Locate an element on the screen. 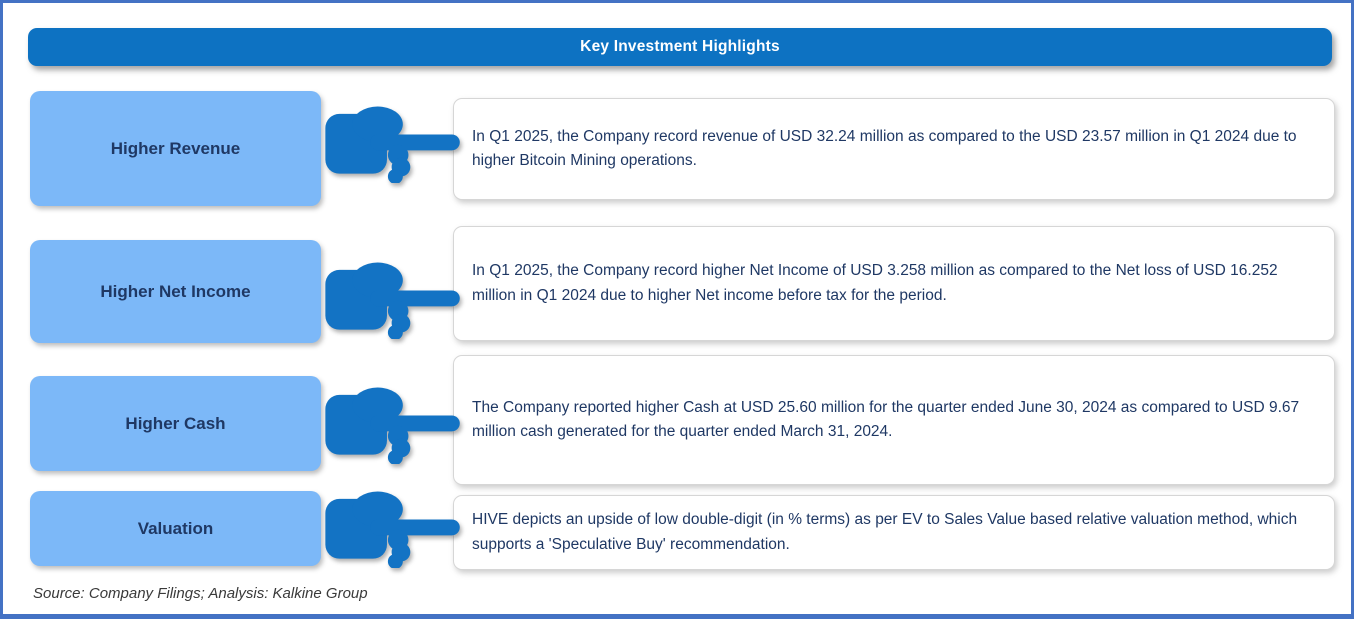  highlight-label-box: Higher Net Income is located at coordinates (175, 291).